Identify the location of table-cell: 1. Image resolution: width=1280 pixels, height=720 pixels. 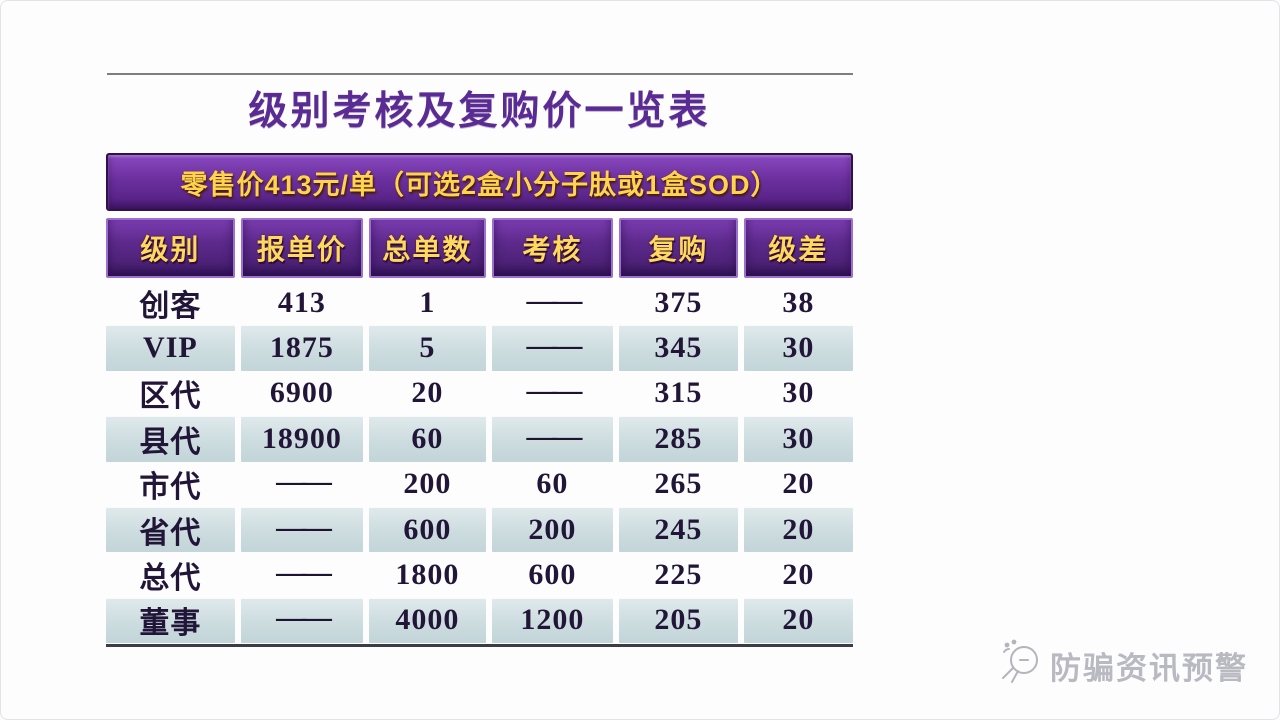
(427, 302).